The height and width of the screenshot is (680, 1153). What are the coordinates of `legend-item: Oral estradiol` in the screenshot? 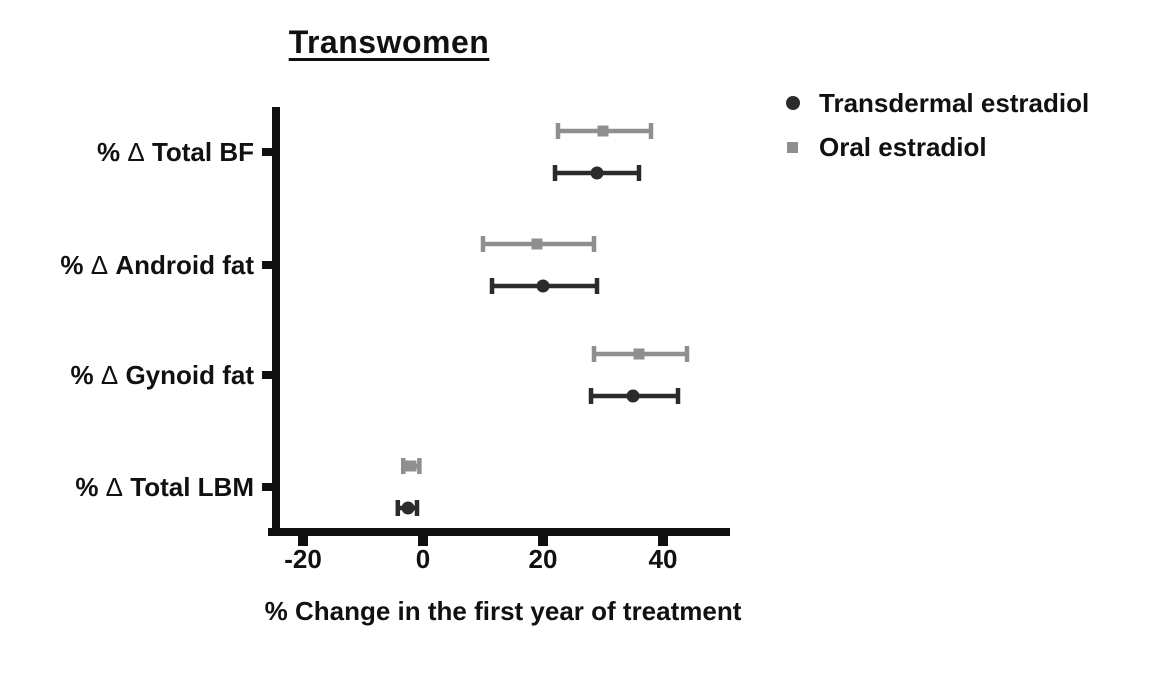 It's located at (937, 147).